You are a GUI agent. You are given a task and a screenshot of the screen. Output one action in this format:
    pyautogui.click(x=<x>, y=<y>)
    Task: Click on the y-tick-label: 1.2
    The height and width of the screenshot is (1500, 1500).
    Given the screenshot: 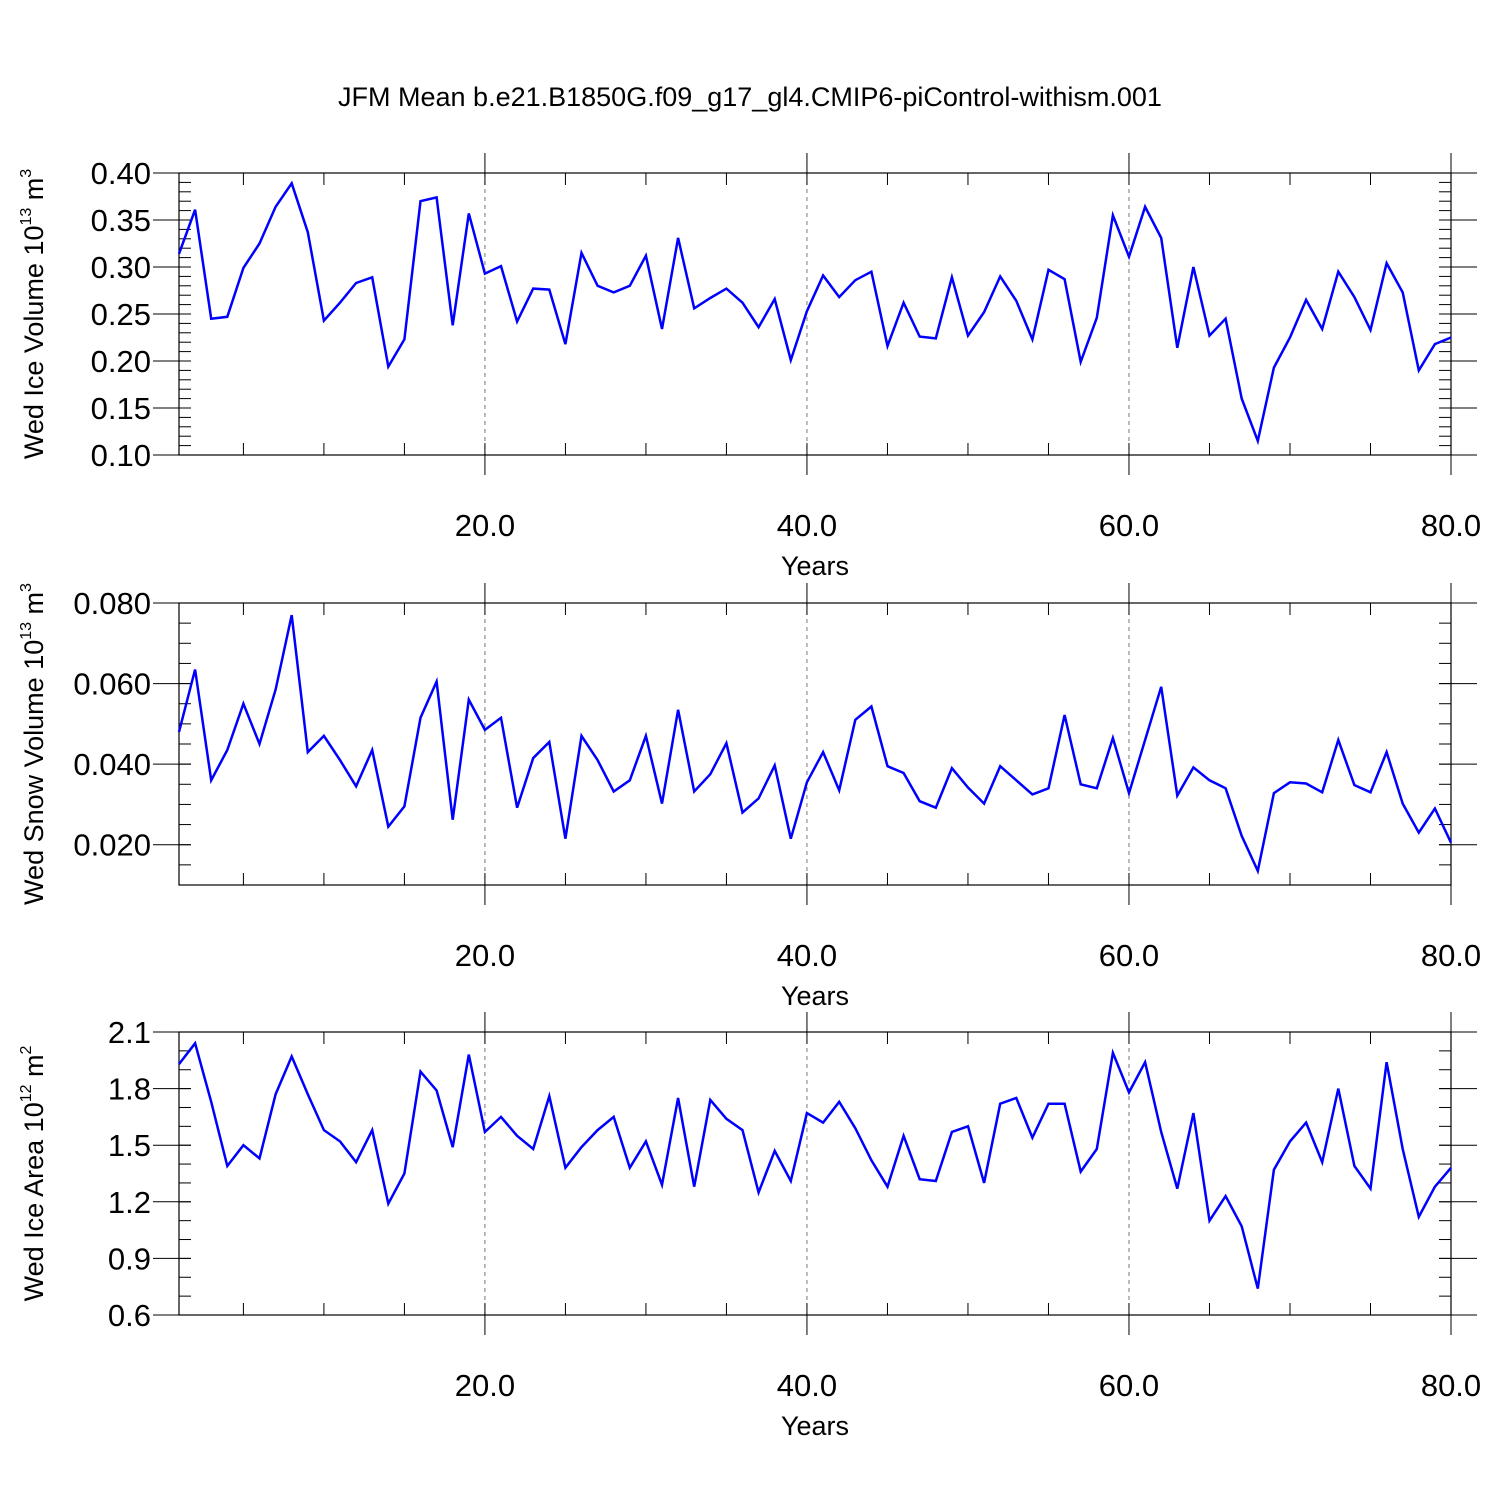 What is the action you would take?
    pyautogui.click(x=129, y=1202)
    